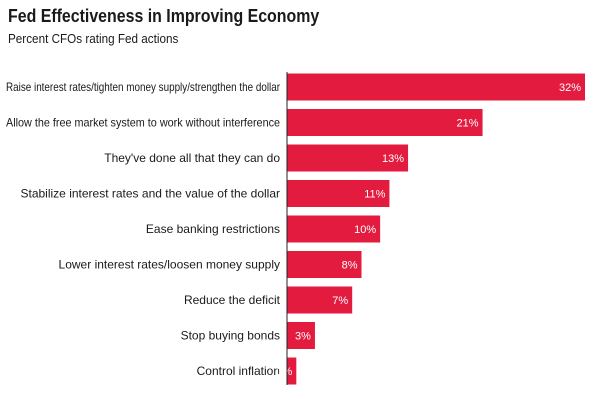  I want to click on category-label: Ease banking restrictions, so click(213, 229).